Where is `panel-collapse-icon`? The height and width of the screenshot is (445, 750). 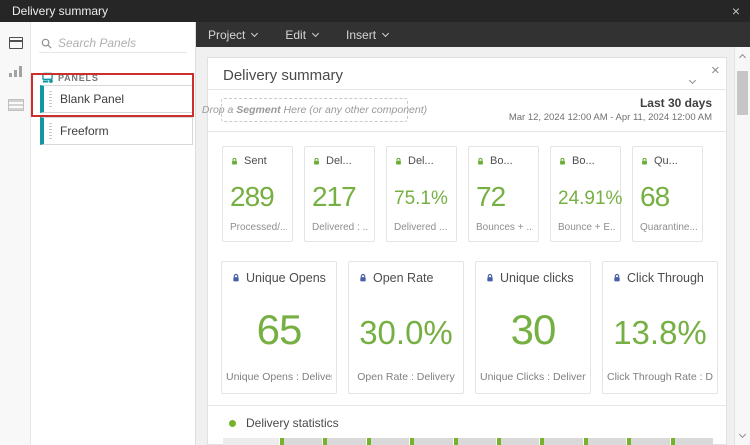
panel-collapse-icon is located at coordinates (692, 79).